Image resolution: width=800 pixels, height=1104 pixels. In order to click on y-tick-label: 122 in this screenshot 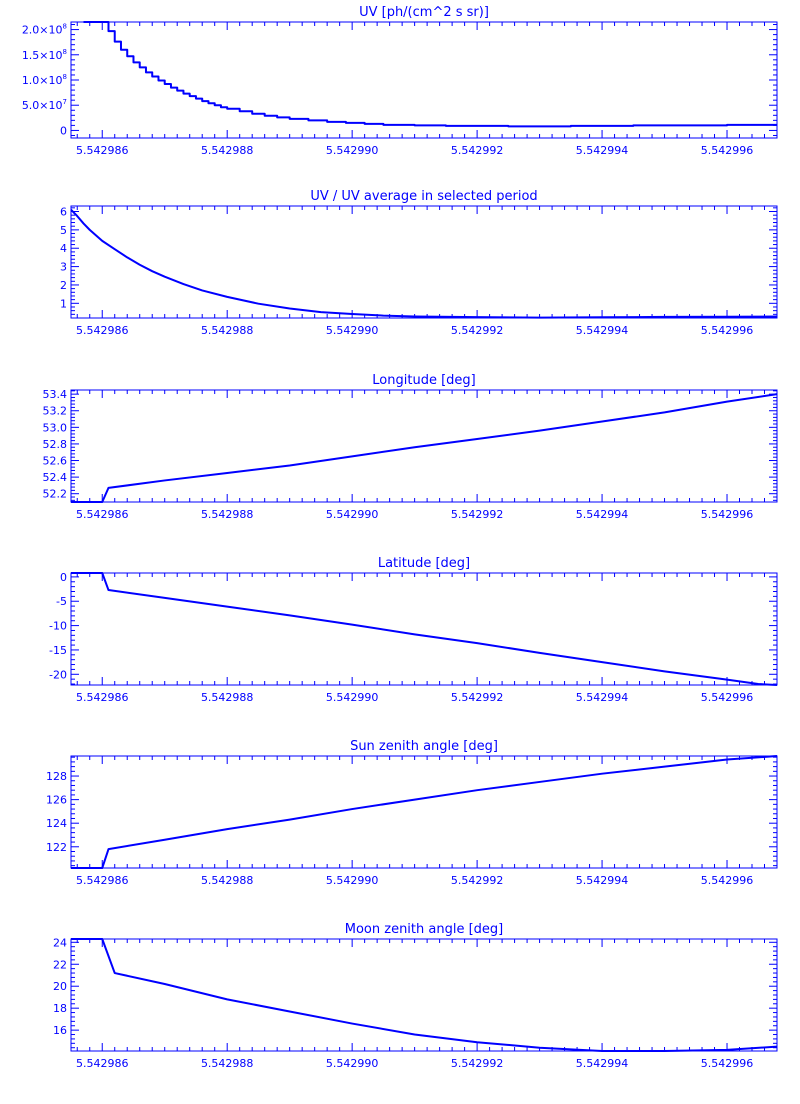, I will do `click(56, 847)`.